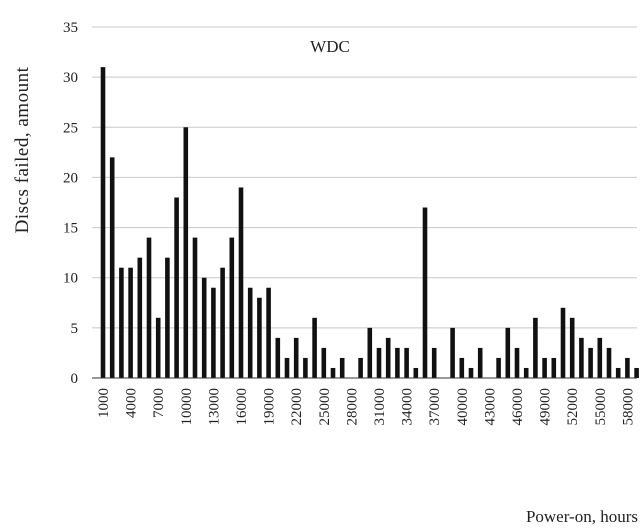  What do you see at coordinates (70, 28) in the screenshot?
I see `y-tick-label: 35` at bounding box center [70, 28].